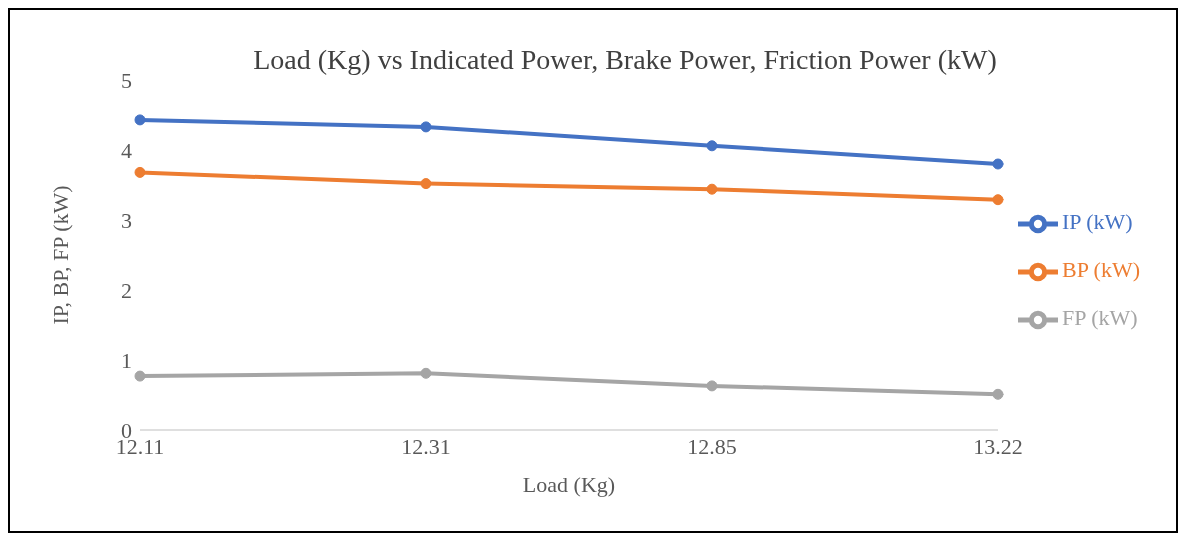 This screenshot has width=1187, height=537. What do you see at coordinates (126, 150) in the screenshot?
I see `y-tick-label: 4` at bounding box center [126, 150].